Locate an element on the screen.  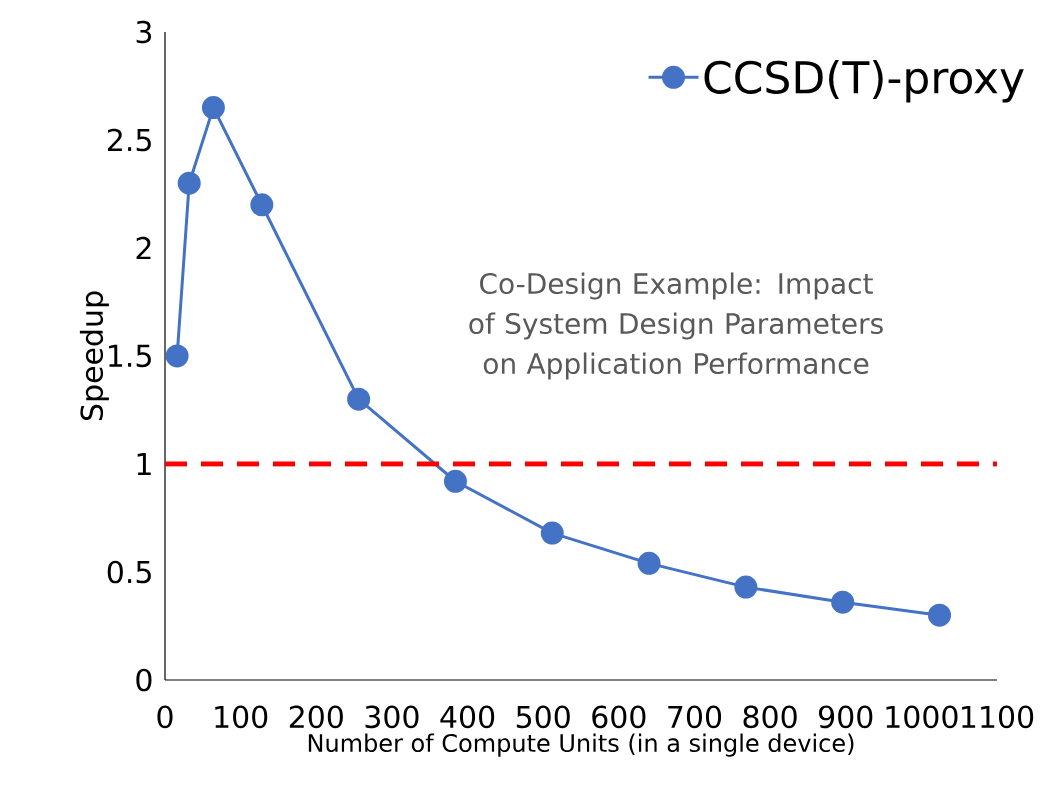
x-tick-label: 200 is located at coordinates (316, 717).